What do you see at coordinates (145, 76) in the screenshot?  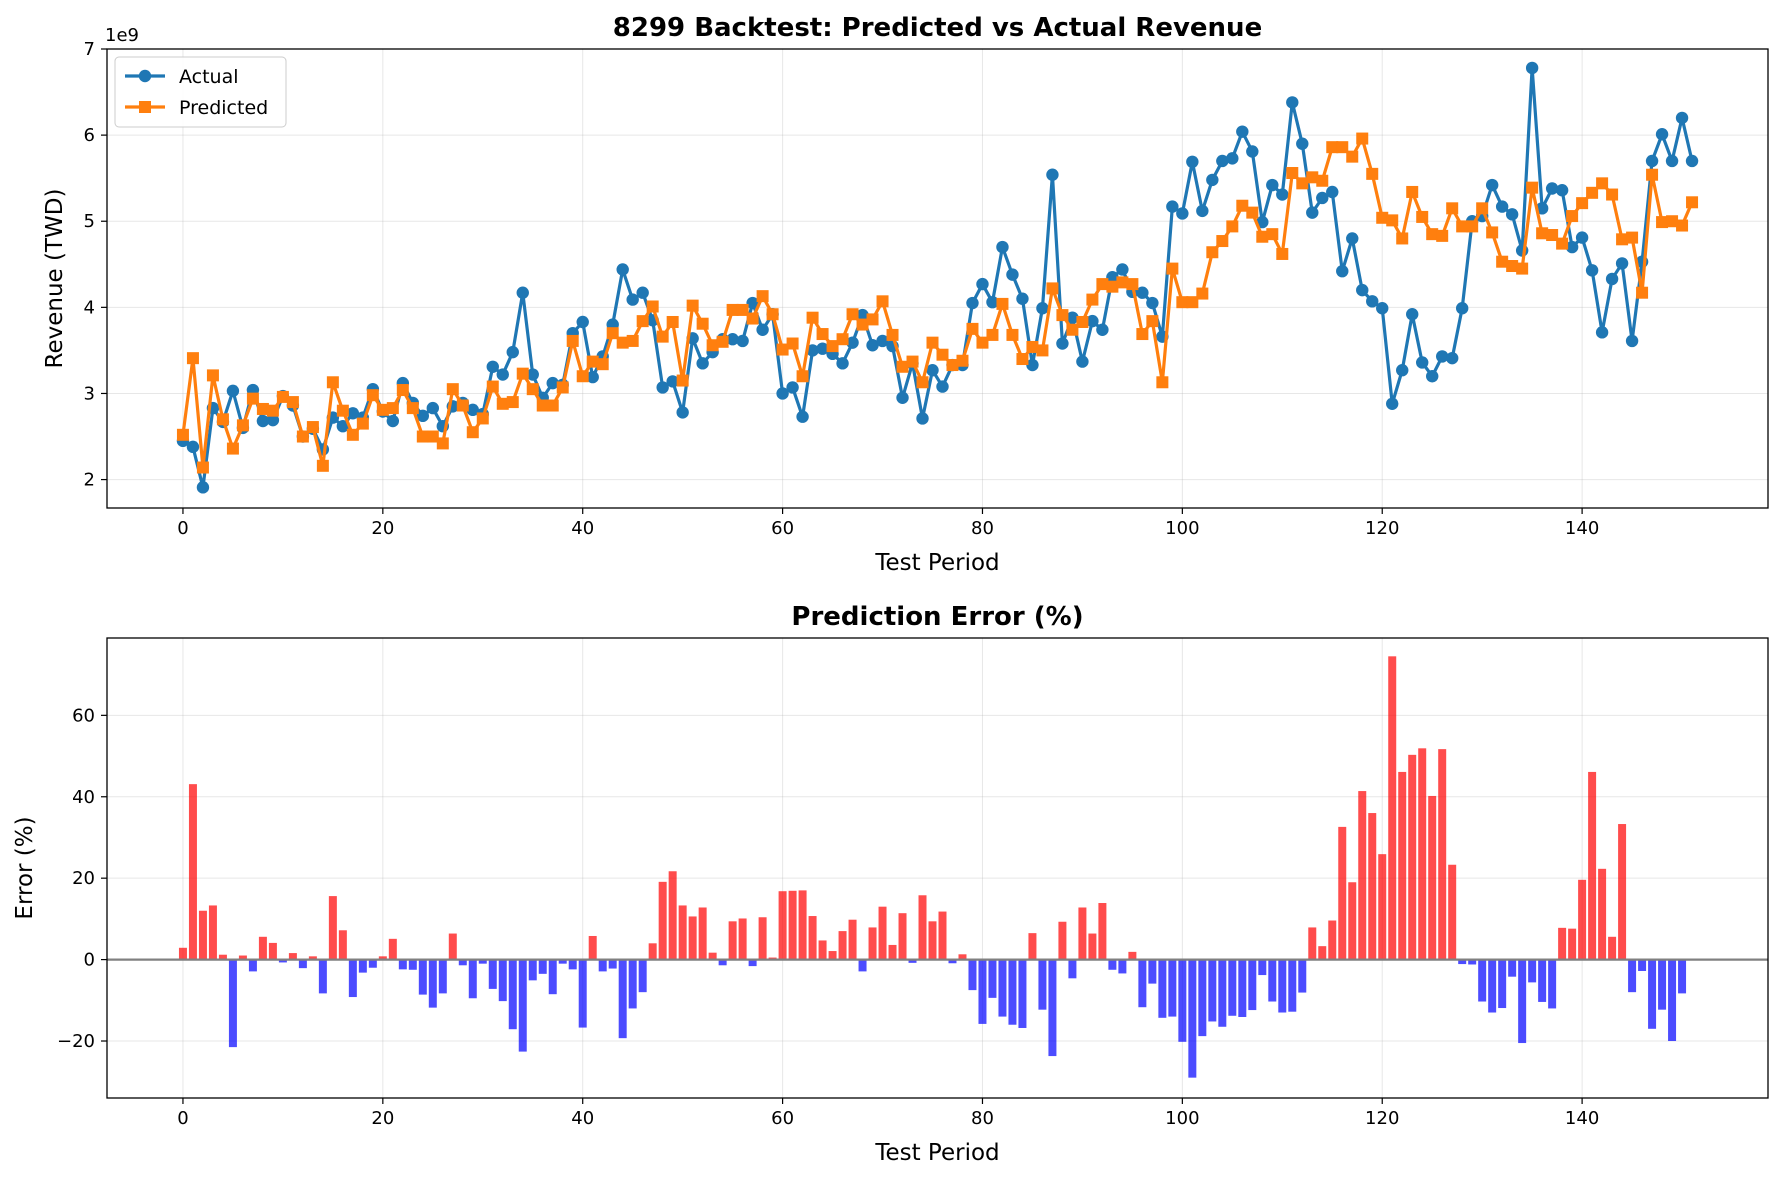 I see `legend-actual-marker` at bounding box center [145, 76].